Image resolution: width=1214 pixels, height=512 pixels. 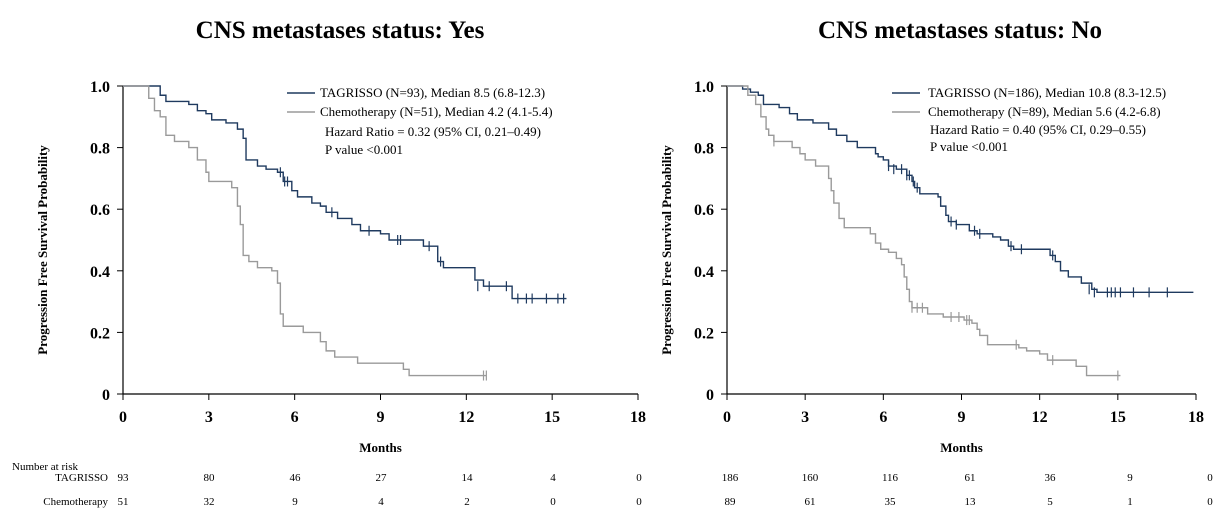 I want to click on risk-count: 36, so click(x=1051, y=478).